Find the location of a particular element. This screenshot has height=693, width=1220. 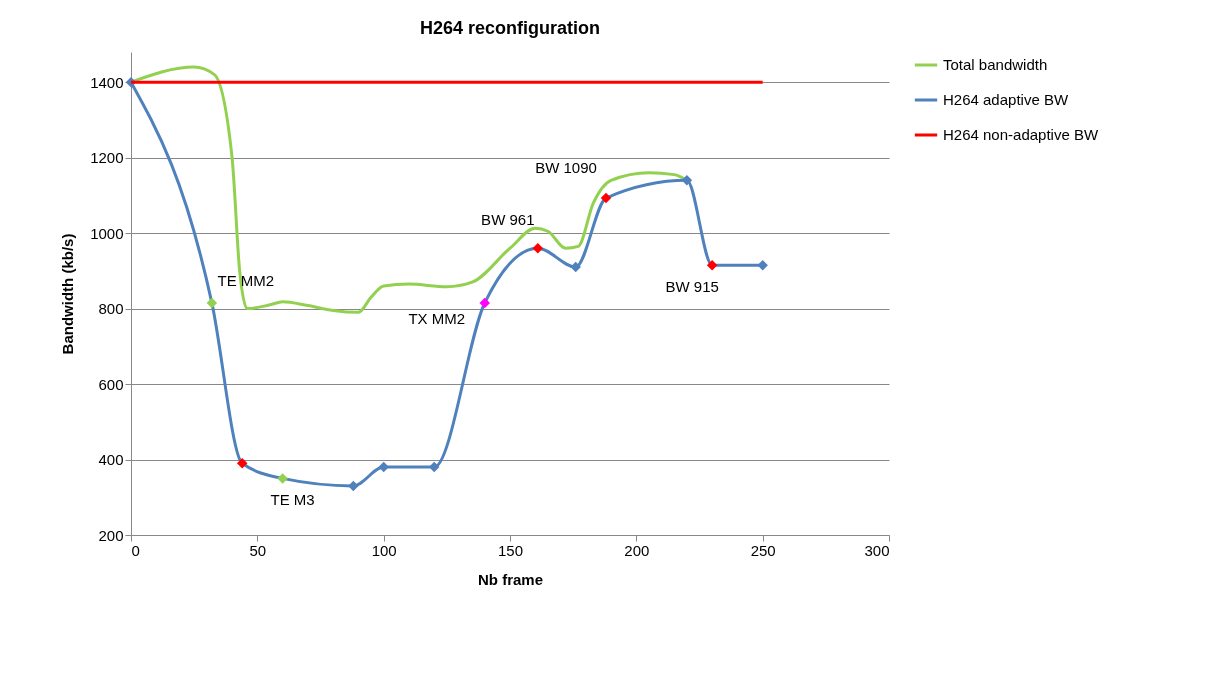

chart-title: H264 reconfiguration is located at coordinates (510, 28).